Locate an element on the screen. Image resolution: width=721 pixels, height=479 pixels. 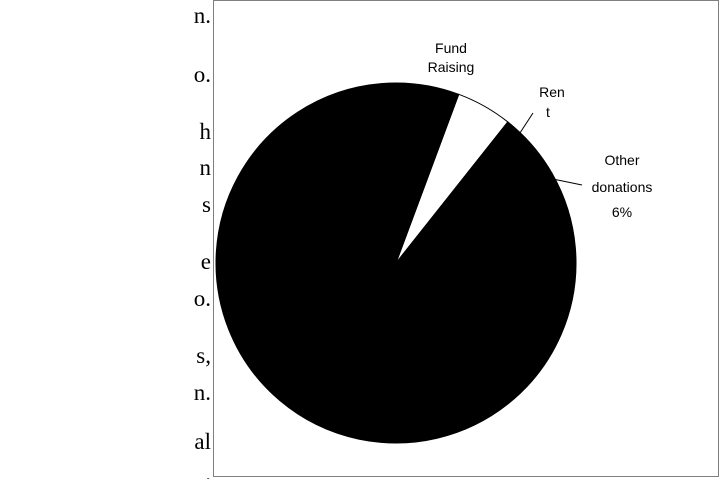
text-fragment: s, is located at coordinates (203, 355).